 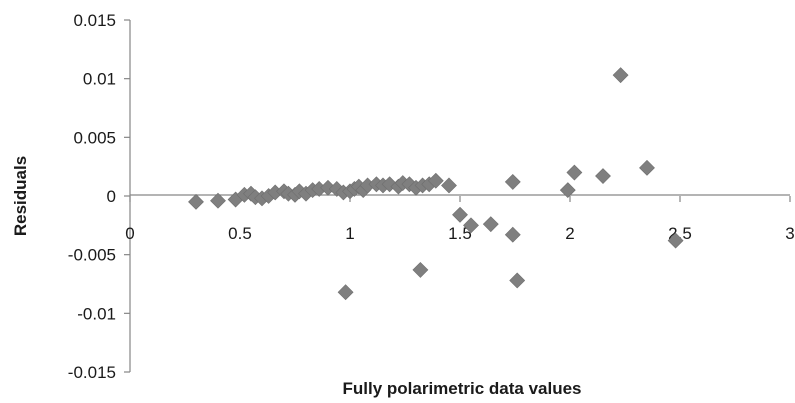 I want to click on x-tick-label: 3, so click(x=789, y=233).